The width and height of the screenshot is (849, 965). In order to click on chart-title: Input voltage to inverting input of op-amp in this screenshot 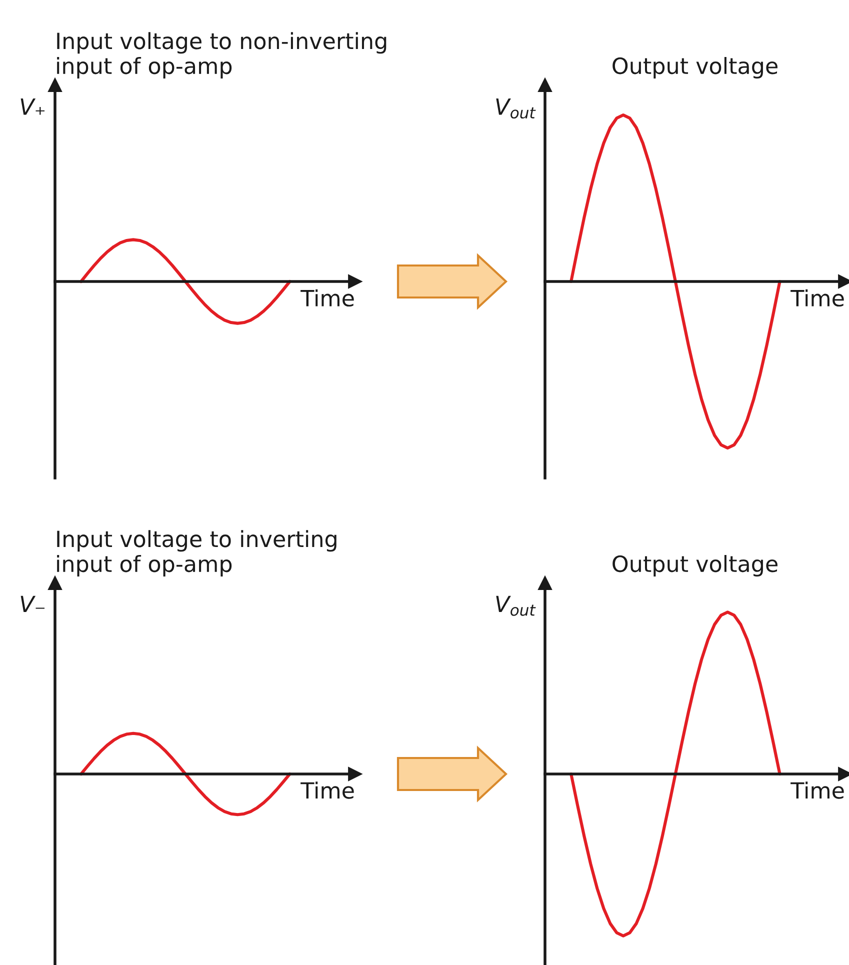, I will do `click(196, 553)`.